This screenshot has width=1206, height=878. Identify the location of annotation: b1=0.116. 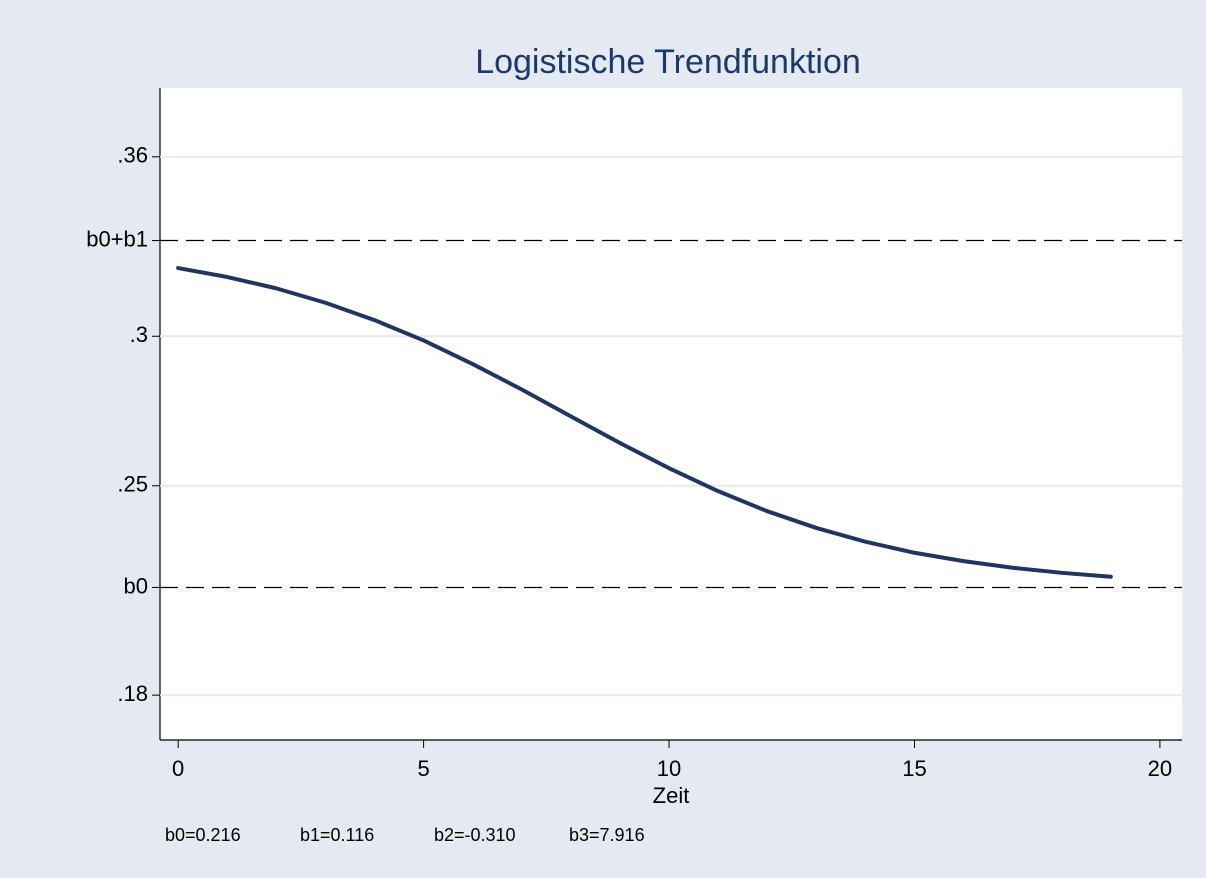
(337, 835).